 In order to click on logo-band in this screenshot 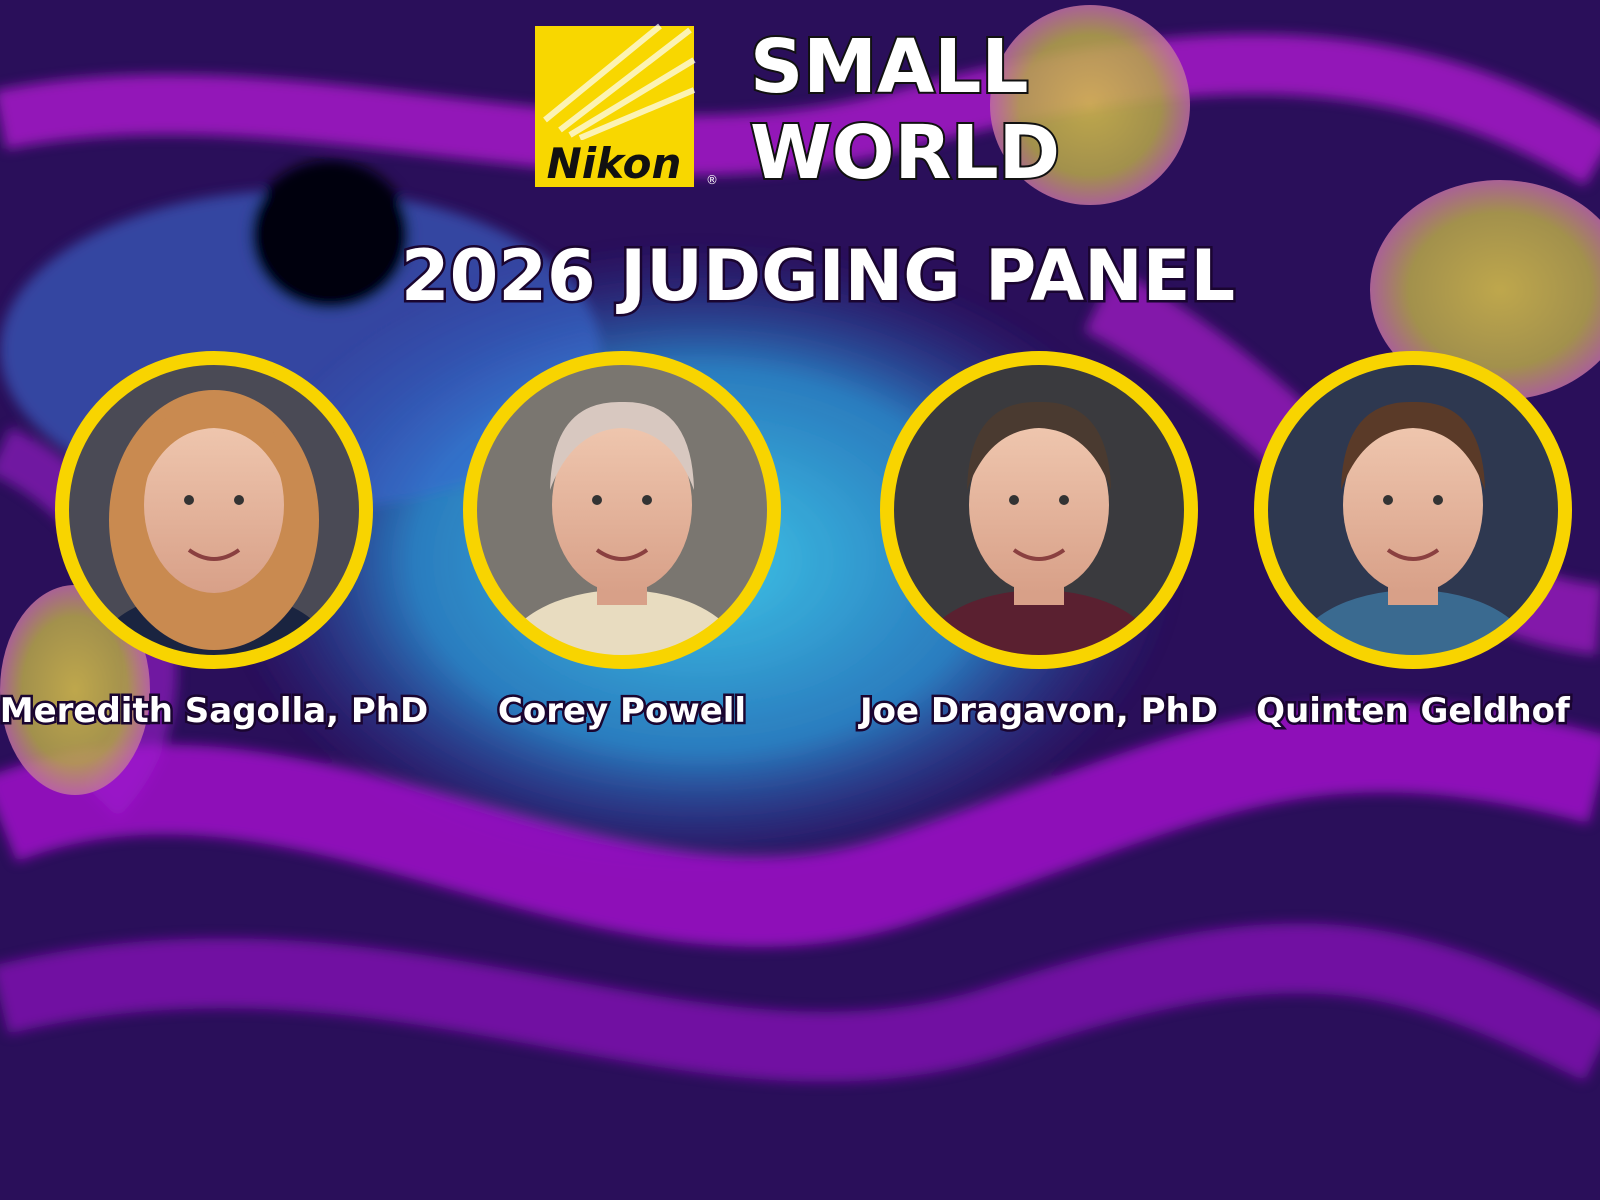, I will do `click(614, 163)`.